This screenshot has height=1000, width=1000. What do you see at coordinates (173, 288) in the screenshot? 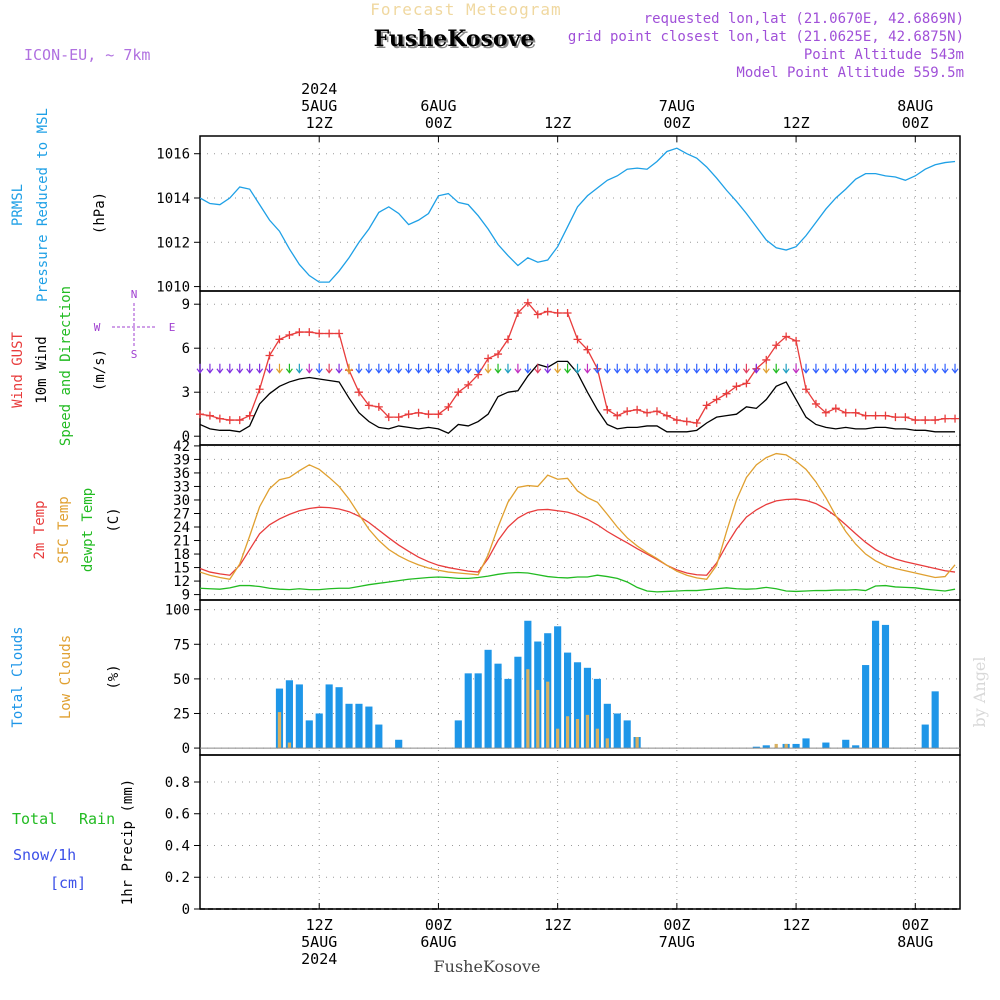
I see `pressure-ytick-label: 1010` at bounding box center [173, 288].